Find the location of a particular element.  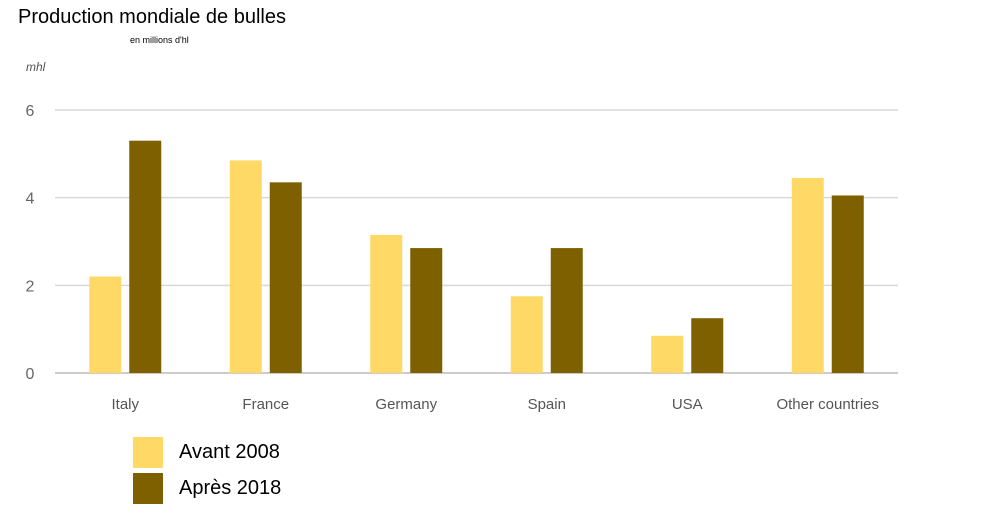

legend-item-series-2: Après 2018 is located at coordinates (207, 488).